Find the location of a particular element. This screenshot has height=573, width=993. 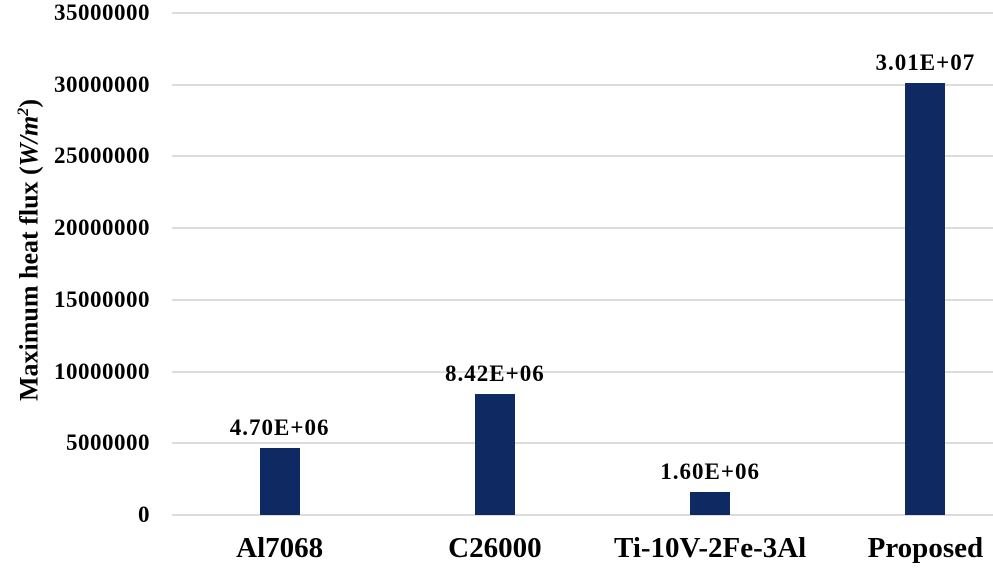

bar-value-label: 4.70E+06 is located at coordinates (279, 427).